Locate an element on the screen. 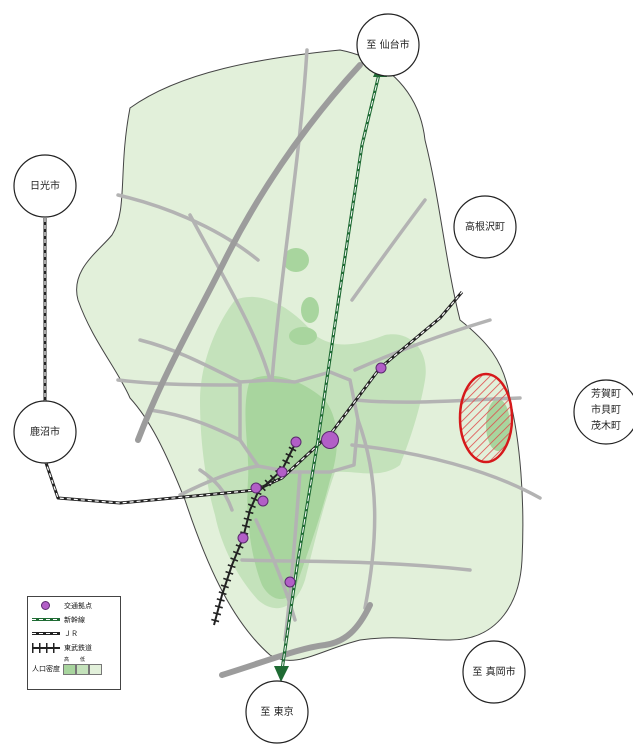 This screenshot has height=744, width=633. place-circle-takanezawa is located at coordinates (485, 227).